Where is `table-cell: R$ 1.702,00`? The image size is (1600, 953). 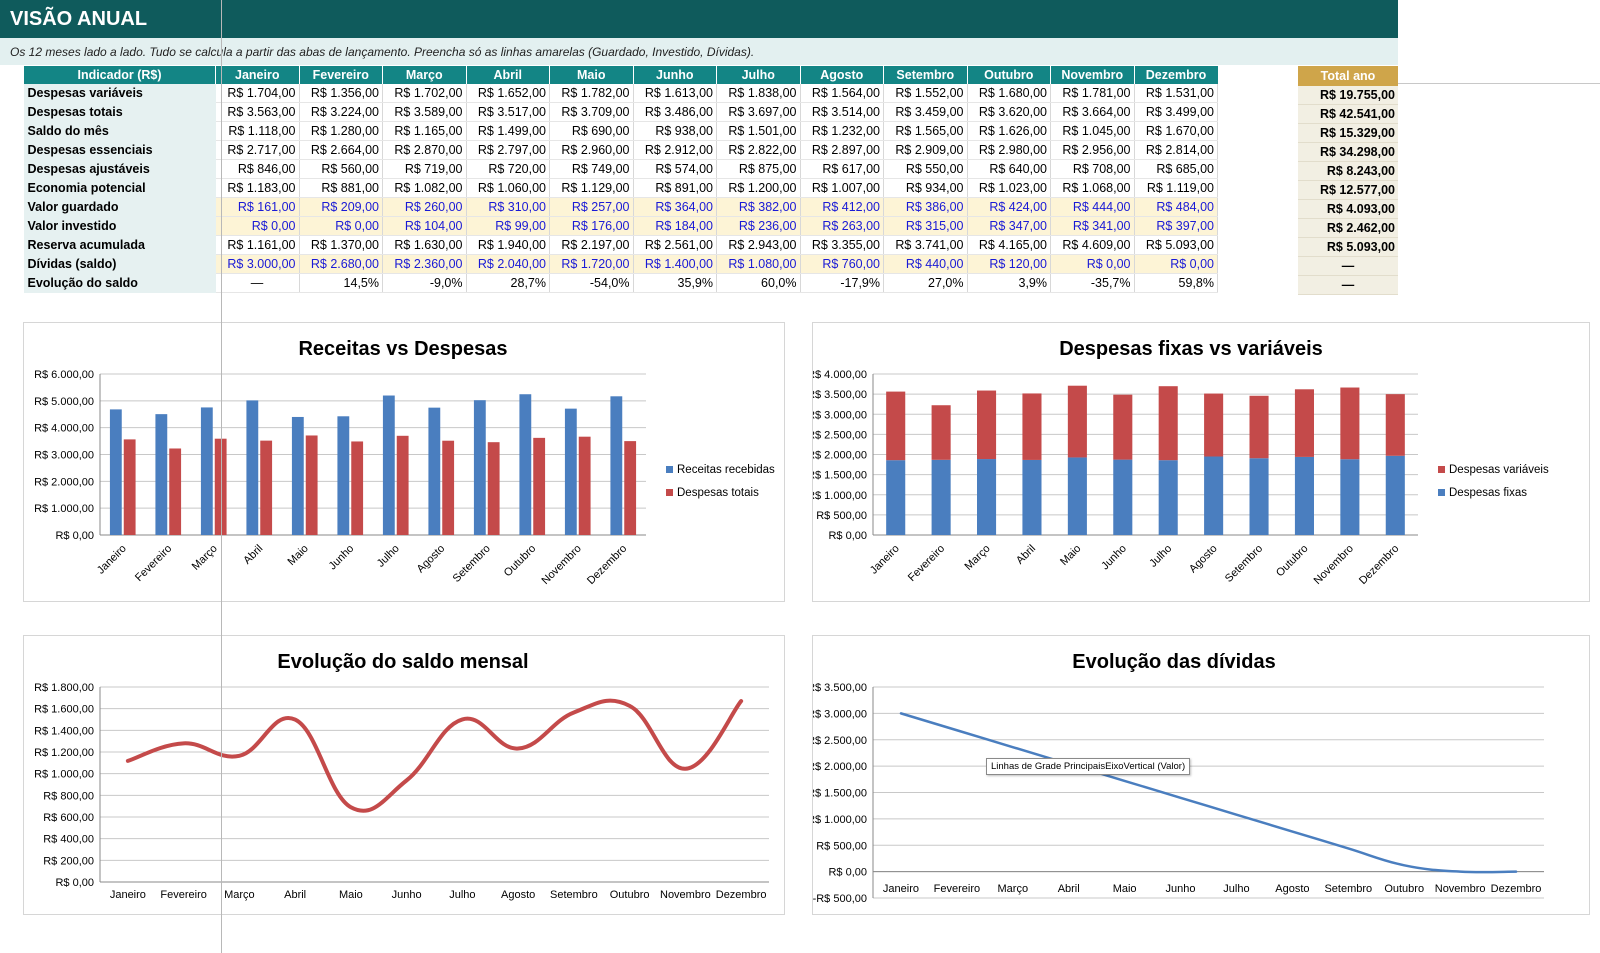
table-cell: R$ 1.702,00 is located at coordinates (424, 93).